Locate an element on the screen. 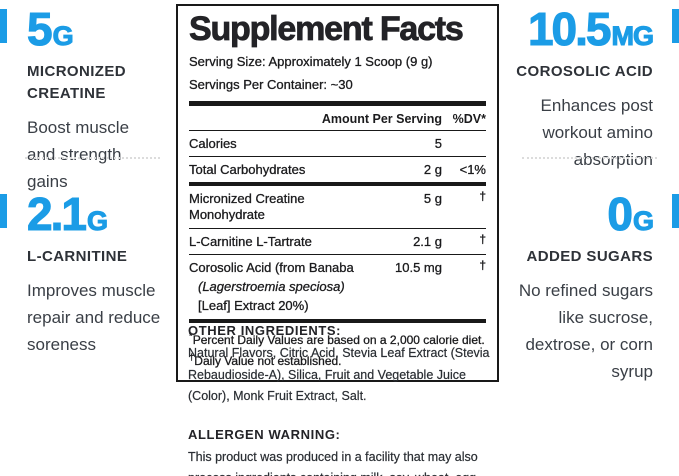 The width and height of the screenshot is (679, 476). stat-value-group: 10.5 MG is located at coordinates (584, 29).